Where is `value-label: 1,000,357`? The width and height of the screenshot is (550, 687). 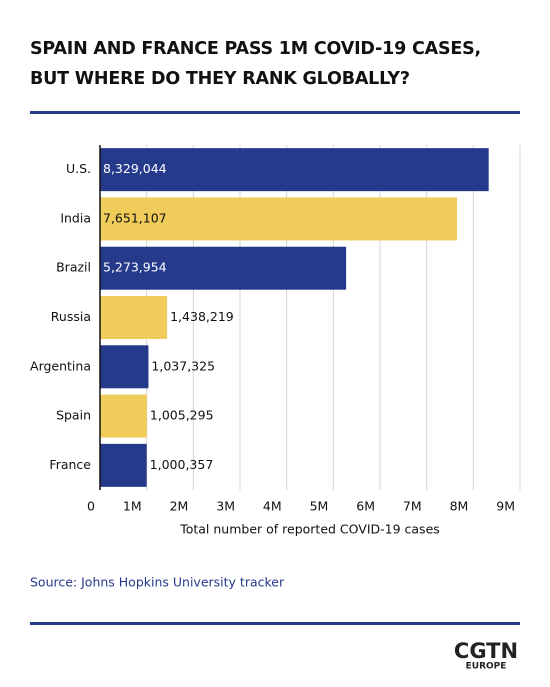 value-label: 1,000,357 is located at coordinates (182, 464).